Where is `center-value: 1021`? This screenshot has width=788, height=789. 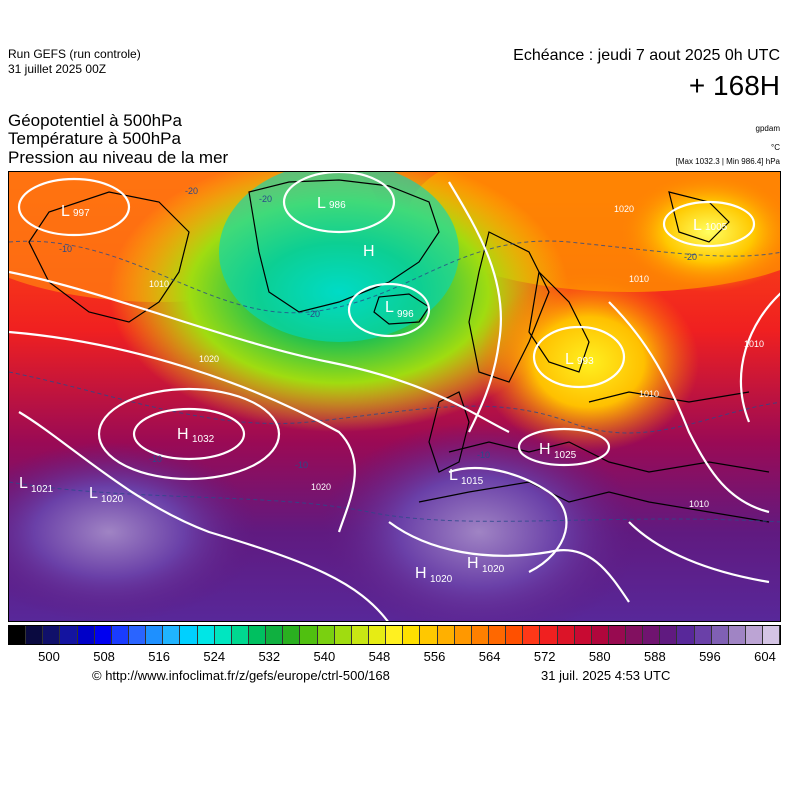 center-value: 1021 is located at coordinates (42, 489).